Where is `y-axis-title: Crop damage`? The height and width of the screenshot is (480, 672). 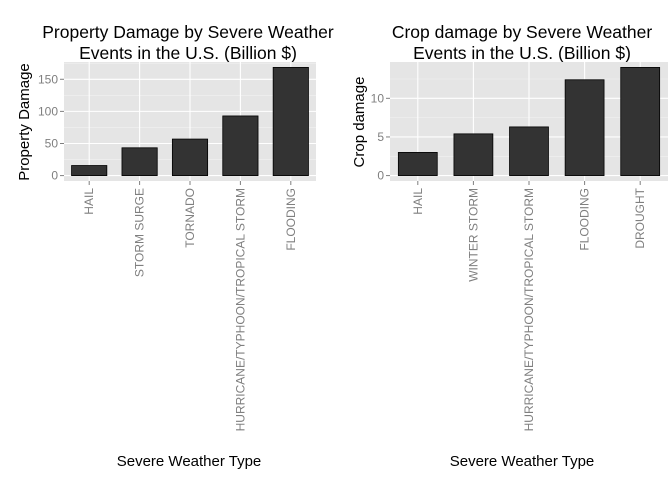 y-axis-title: Crop damage is located at coordinates (359, 122).